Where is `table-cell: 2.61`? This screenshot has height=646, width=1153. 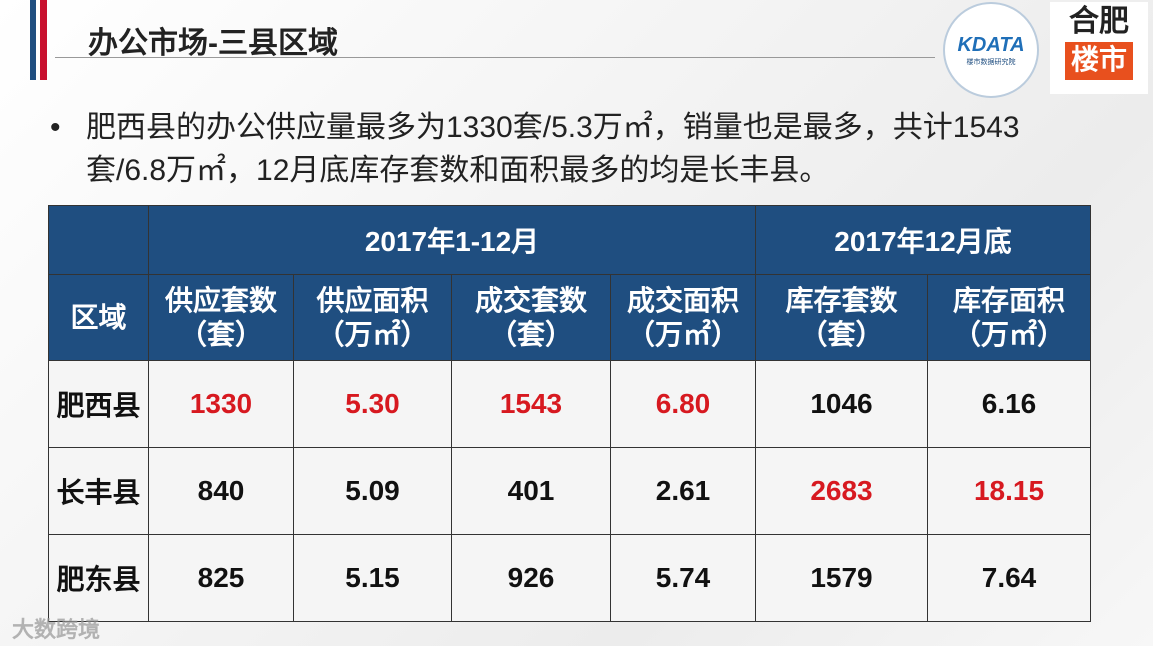 table-cell: 2.61 is located at coordinates (683, 491).